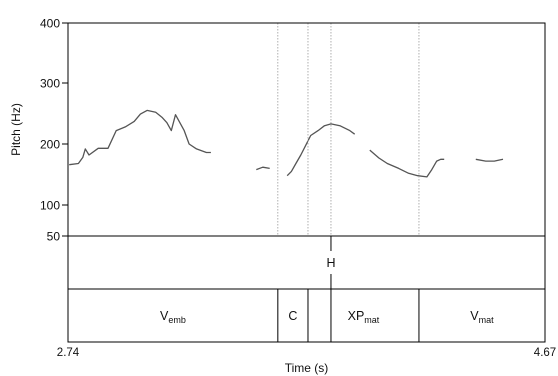  Describe the element at coordinates (327, 290) in the screenshot. I see `tier-labels: H Vemb C XPmat Vmat` at that location.